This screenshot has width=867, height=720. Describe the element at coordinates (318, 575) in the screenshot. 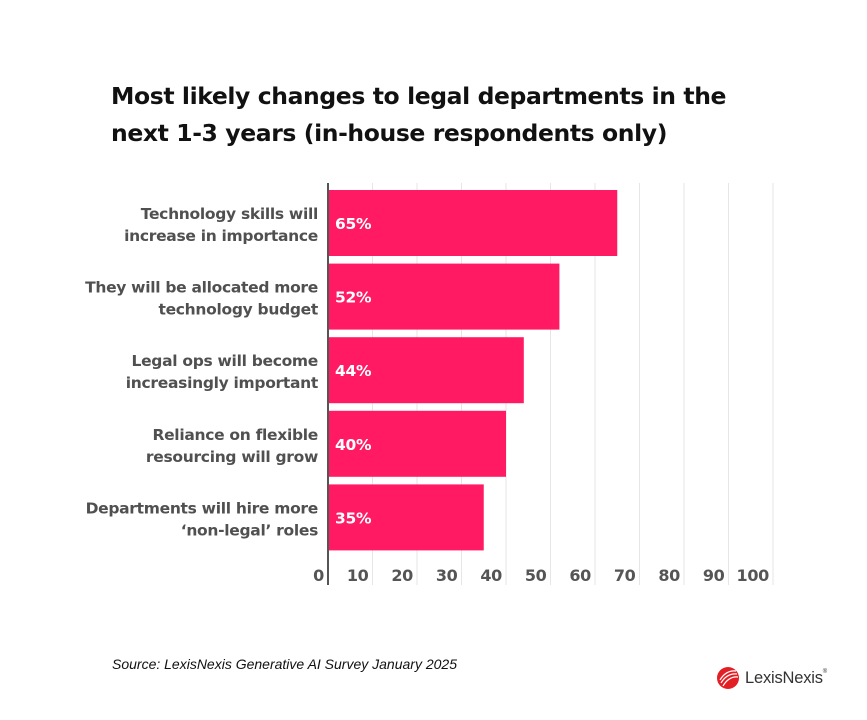

I see `x-tick-label: 0` at that location.